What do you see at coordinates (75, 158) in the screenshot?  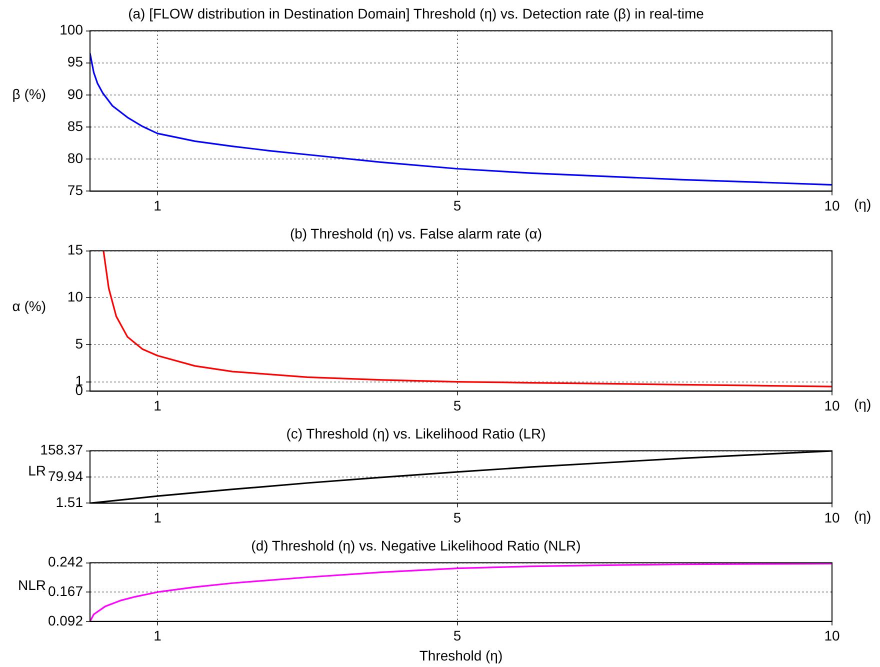 I see `y-tick-label: 80` at bounding box center [75, 158].